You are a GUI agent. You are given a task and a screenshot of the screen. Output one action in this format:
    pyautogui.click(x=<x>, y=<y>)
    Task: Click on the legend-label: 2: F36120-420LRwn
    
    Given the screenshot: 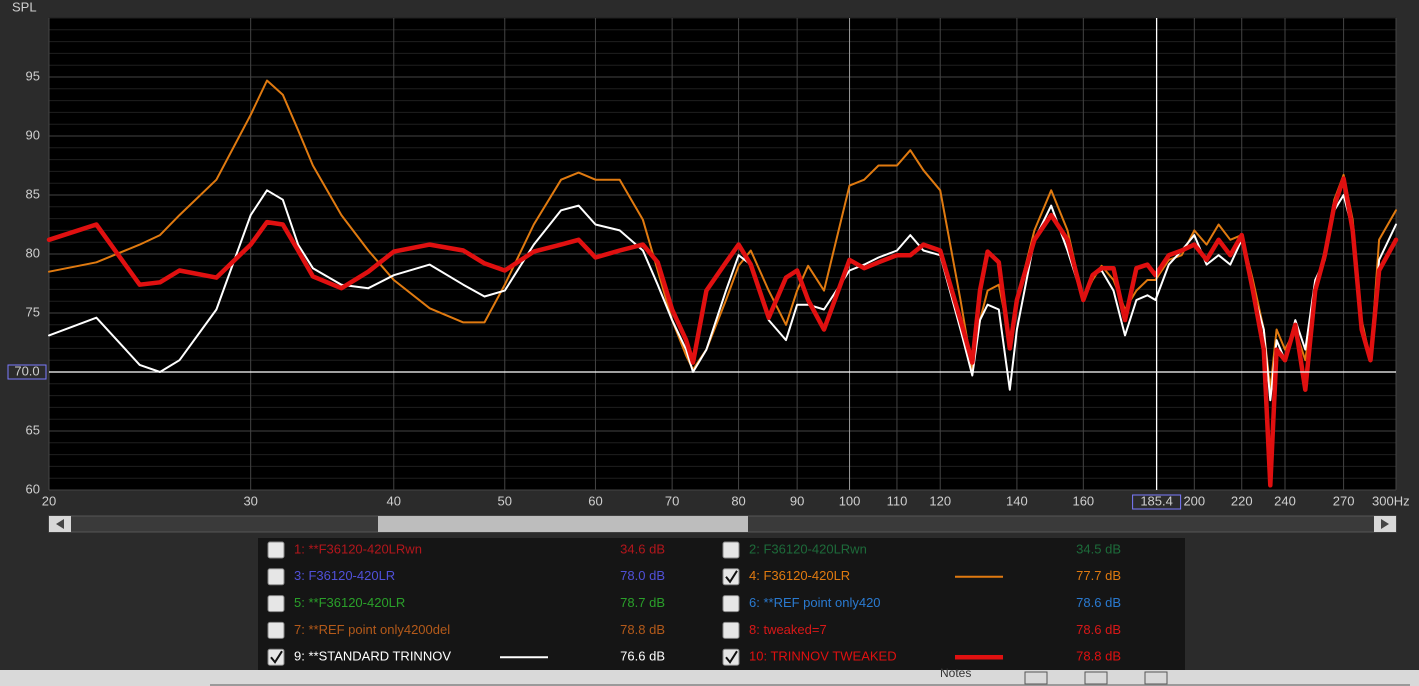 What is the action you would take?
    pyautogui.click(x=808, y=548)
    